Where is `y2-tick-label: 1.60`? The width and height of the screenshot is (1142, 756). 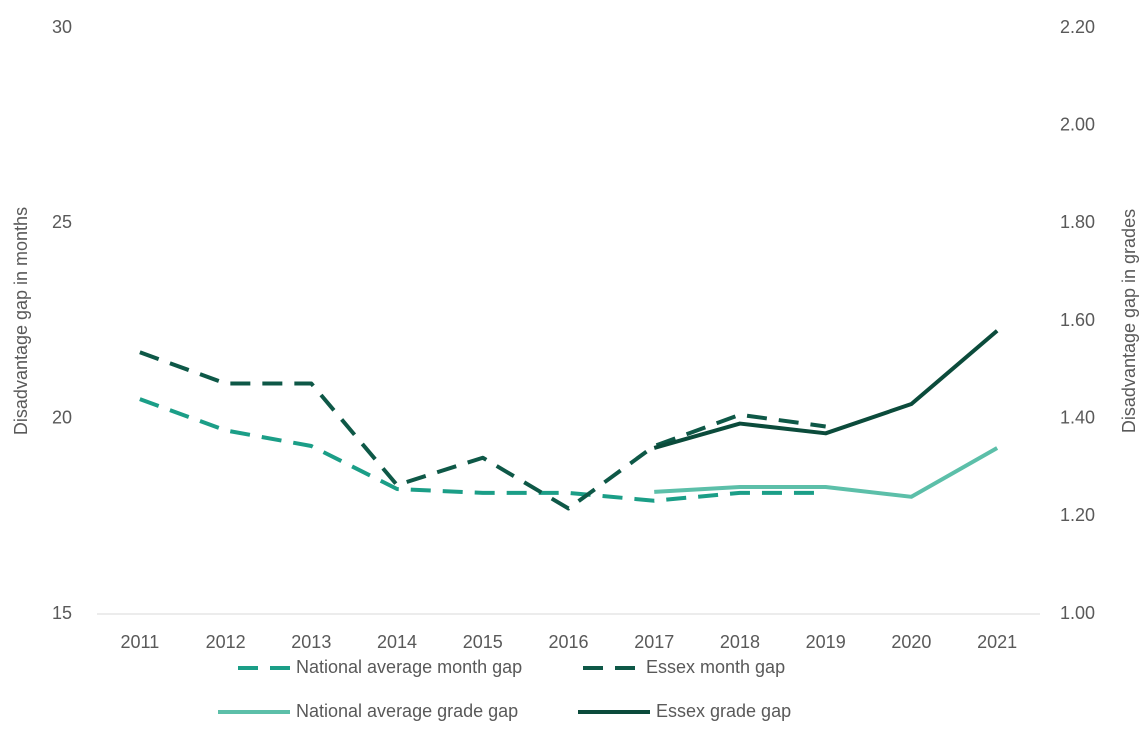 y2-tick-label: 1.60 is located at coordinates (1077, 320).